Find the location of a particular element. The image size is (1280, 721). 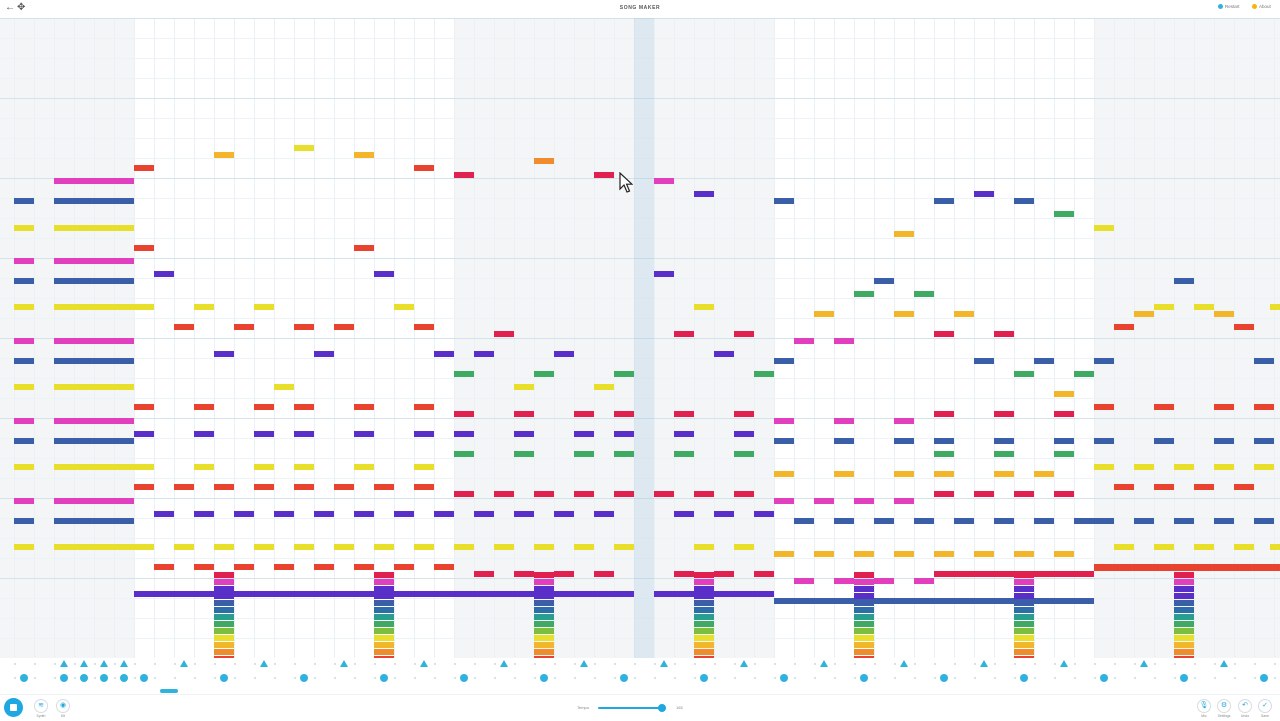

restart-button: Restart is located at coordinates (1229, 6).